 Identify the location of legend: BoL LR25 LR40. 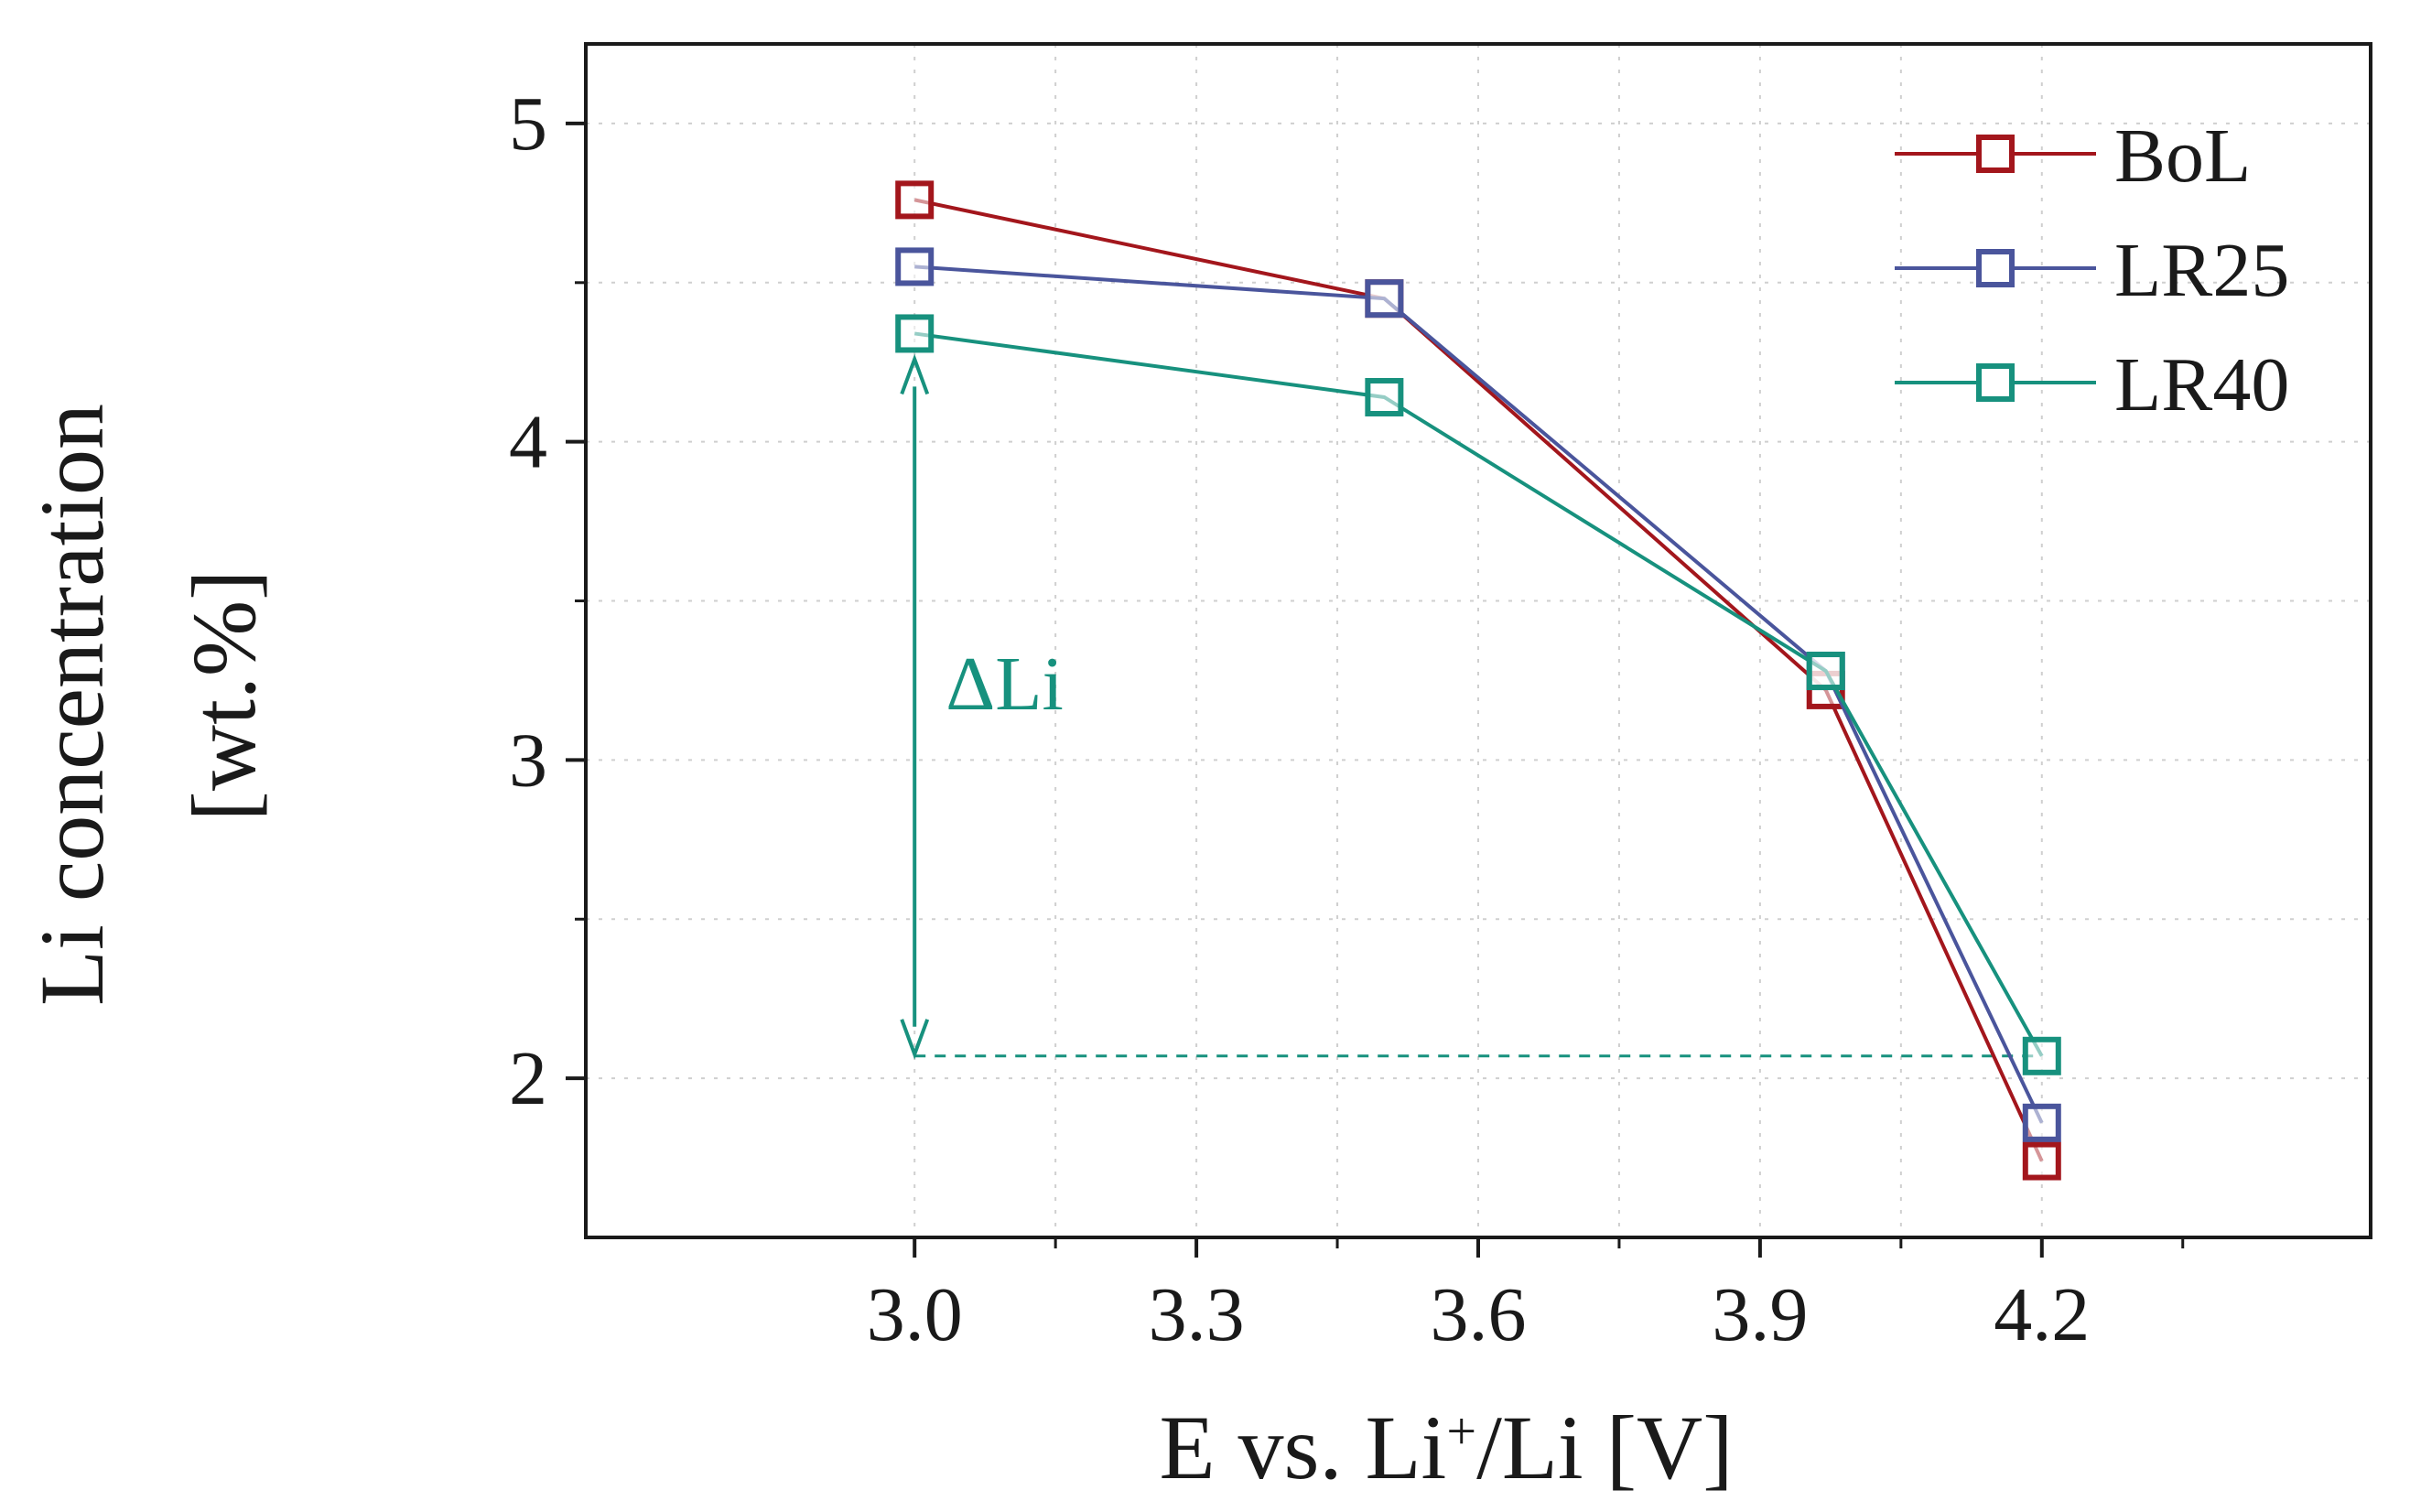
(2092, 270).